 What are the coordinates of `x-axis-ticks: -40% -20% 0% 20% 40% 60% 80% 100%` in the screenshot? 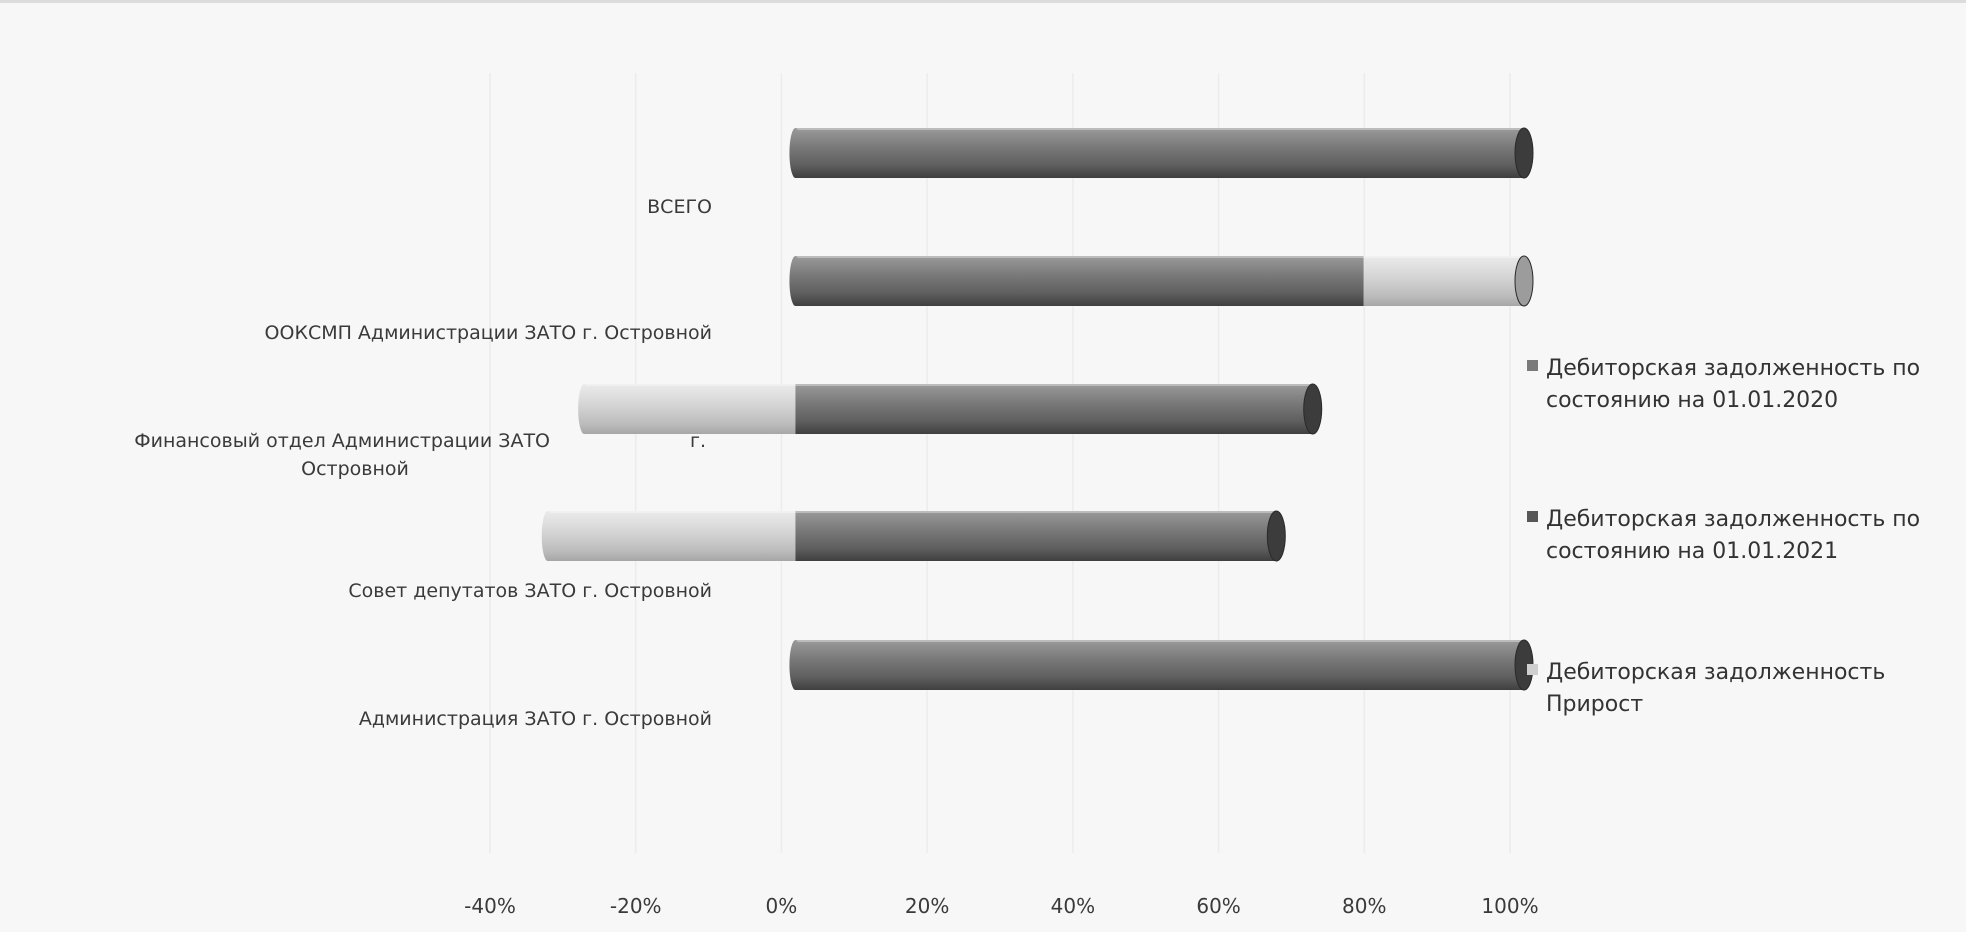 It's located at (1001, 906).